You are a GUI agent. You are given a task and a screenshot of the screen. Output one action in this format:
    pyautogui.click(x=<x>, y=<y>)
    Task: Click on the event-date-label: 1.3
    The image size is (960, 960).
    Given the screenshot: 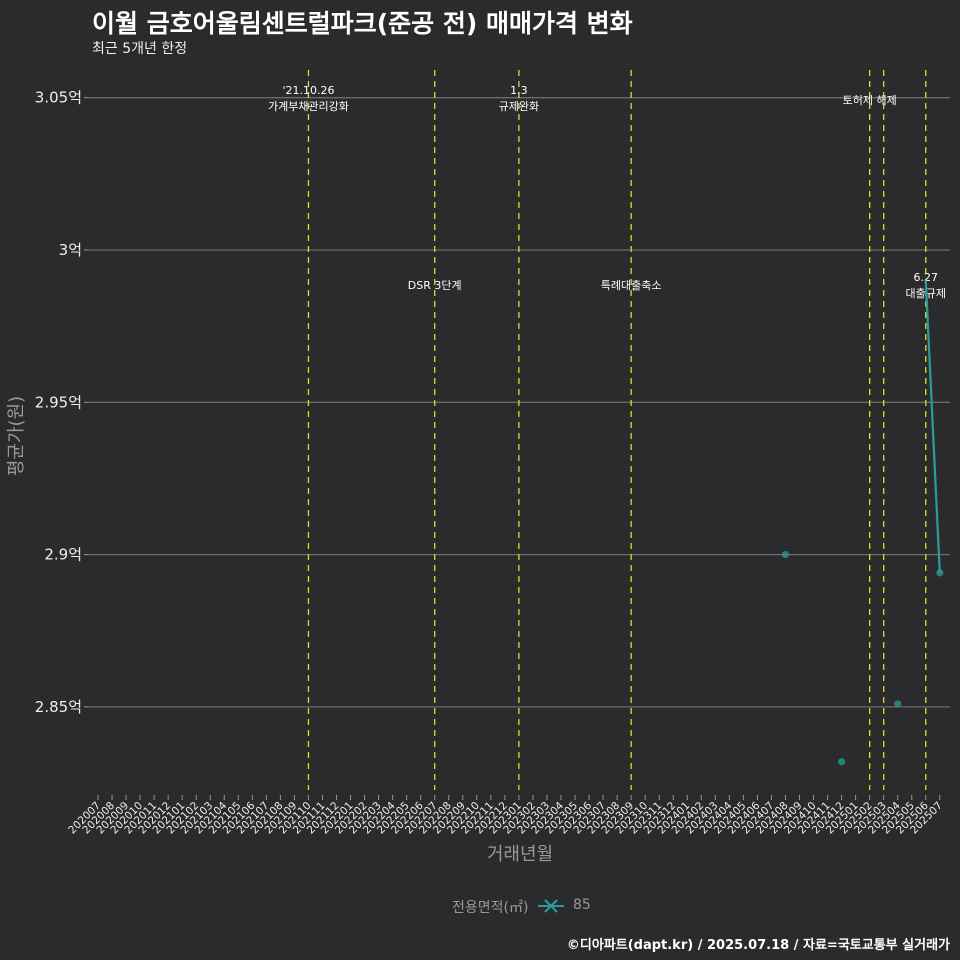 What is the action you would take?
    pyautogui.click(x=519, y=90)
    